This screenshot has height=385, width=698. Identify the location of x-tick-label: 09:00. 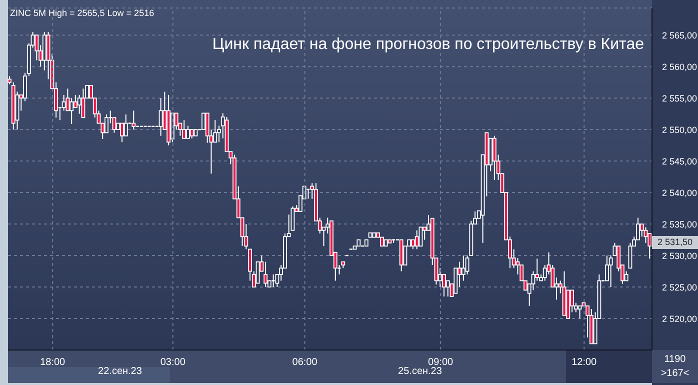
(441, 362).